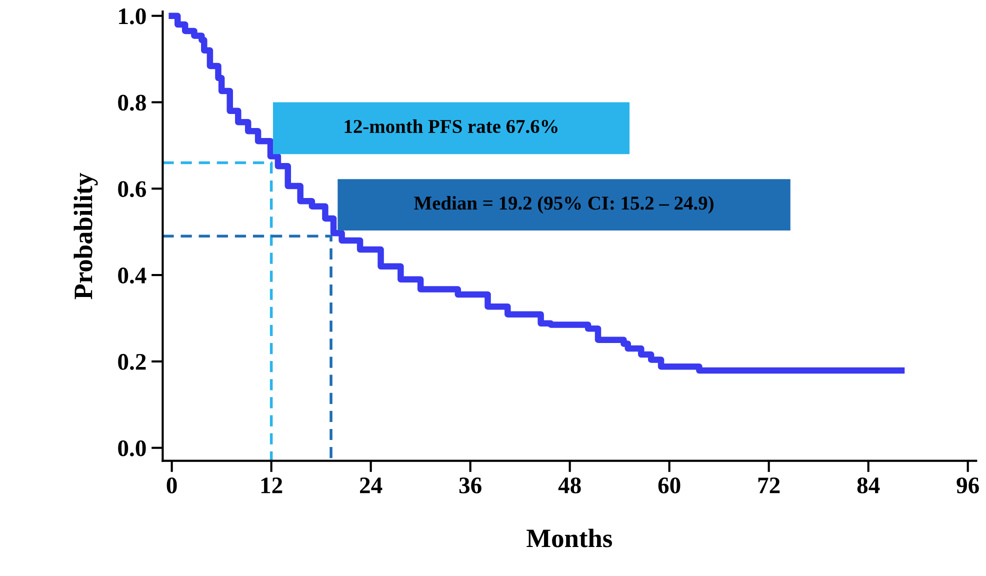 The width and height of the screenshot is (986, 576). Describe the element at coordinates (132, 362) in the screenshot. I see `y-tick-label: 0.2` at that location.